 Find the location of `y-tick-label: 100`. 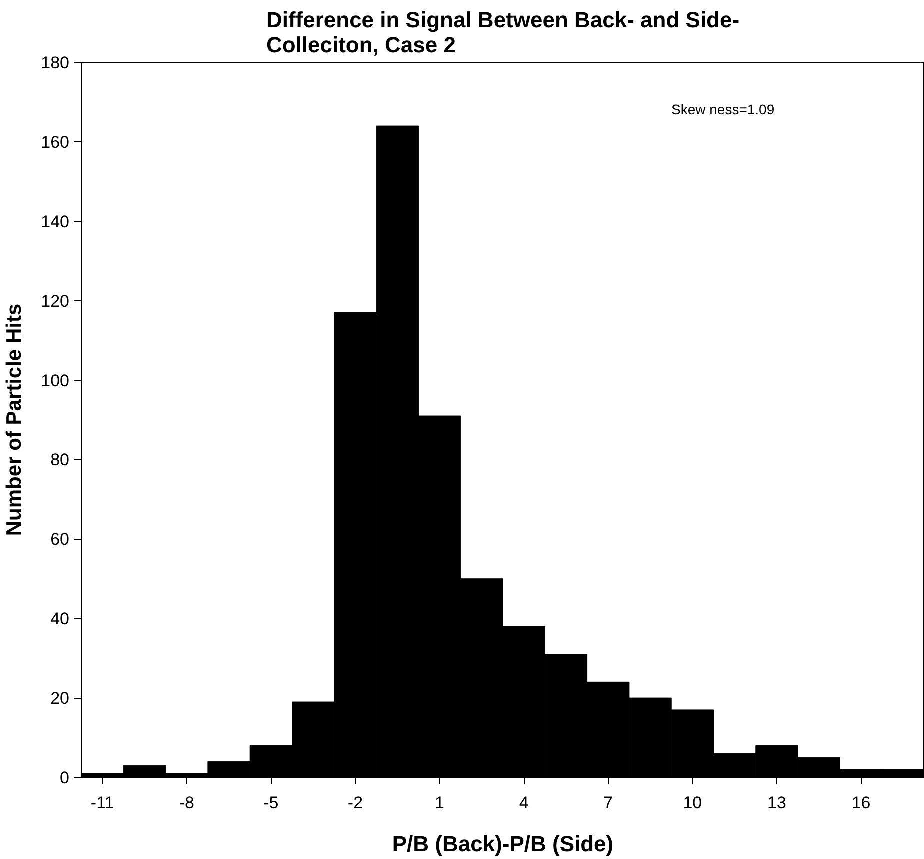

y-tick-label: 100 is located at coordinates (55, 380).